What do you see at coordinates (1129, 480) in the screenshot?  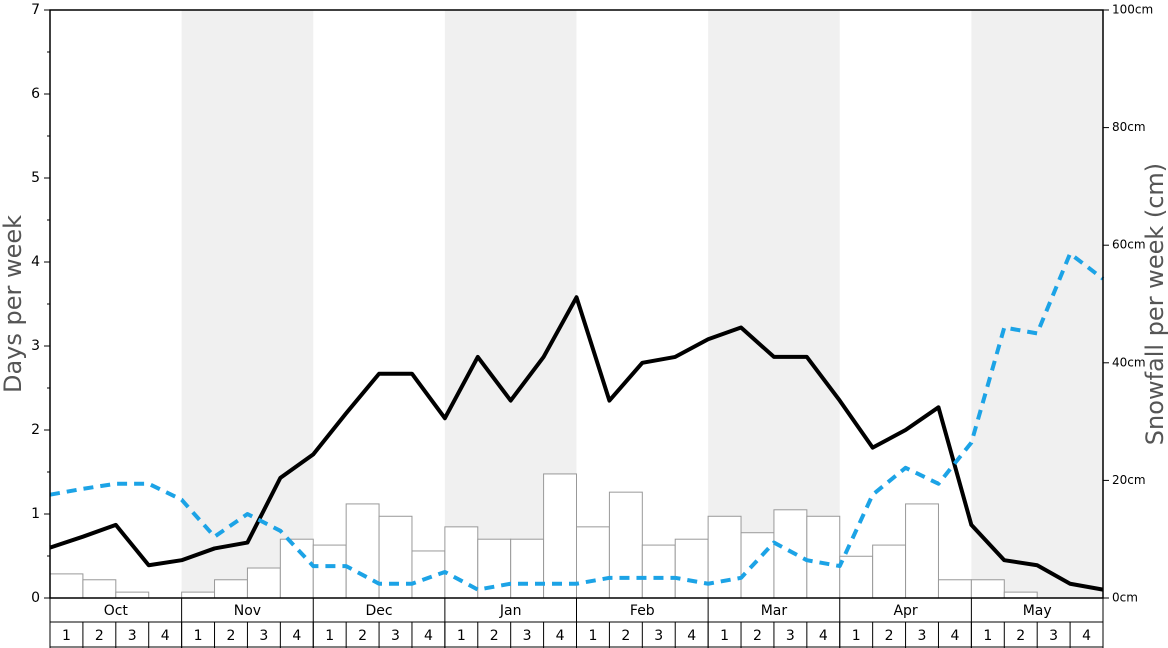 I see `y2-tick-label: 20cm` at bounding box center [1129, 480].